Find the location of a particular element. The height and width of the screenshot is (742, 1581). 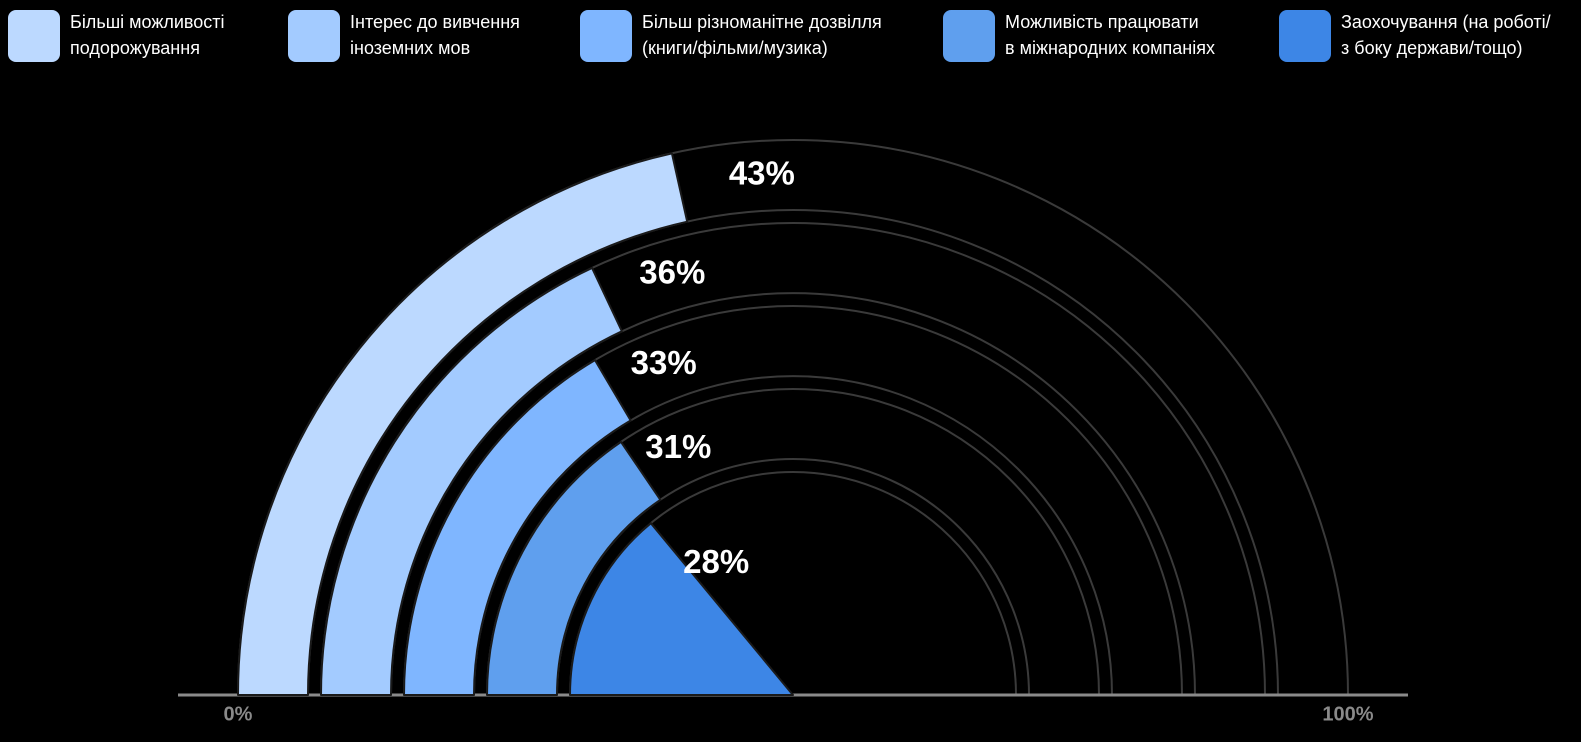

legend-line: (книги/фільми/музика) is located at coordinates (735, 48).